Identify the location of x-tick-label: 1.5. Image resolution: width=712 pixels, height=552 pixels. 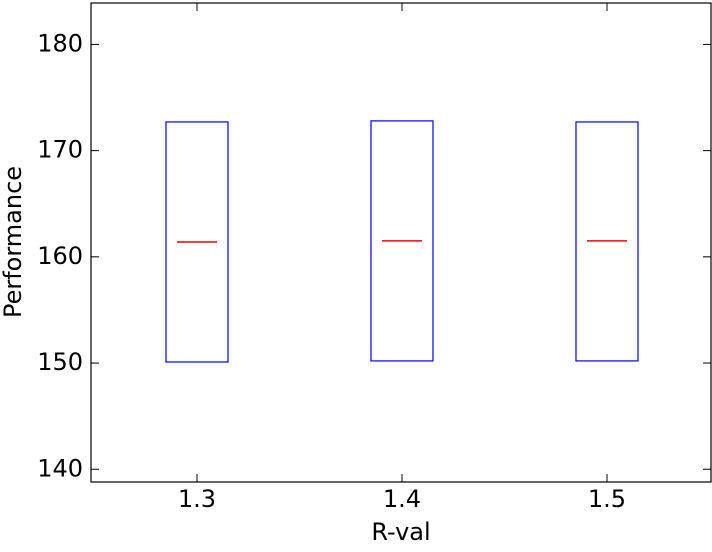
(607, 499).